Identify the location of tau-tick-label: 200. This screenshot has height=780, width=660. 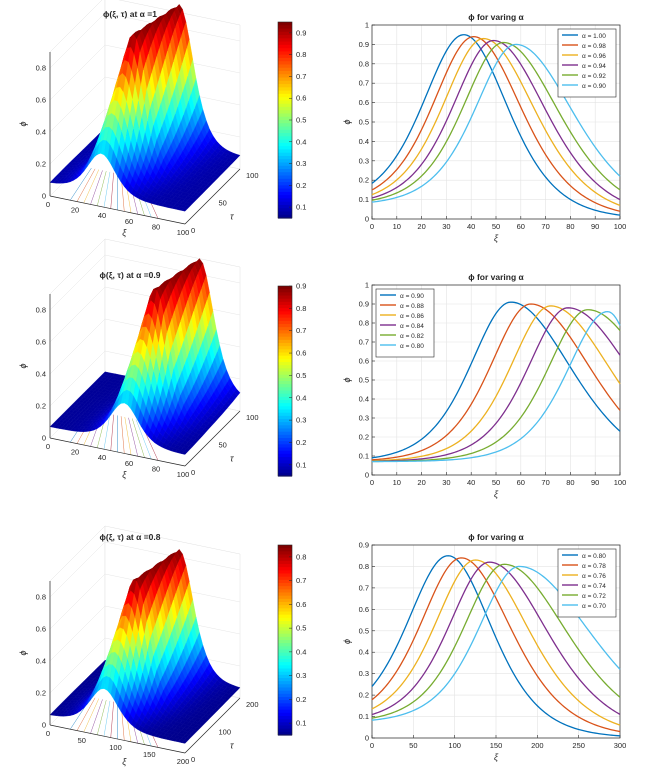
(252, 704).